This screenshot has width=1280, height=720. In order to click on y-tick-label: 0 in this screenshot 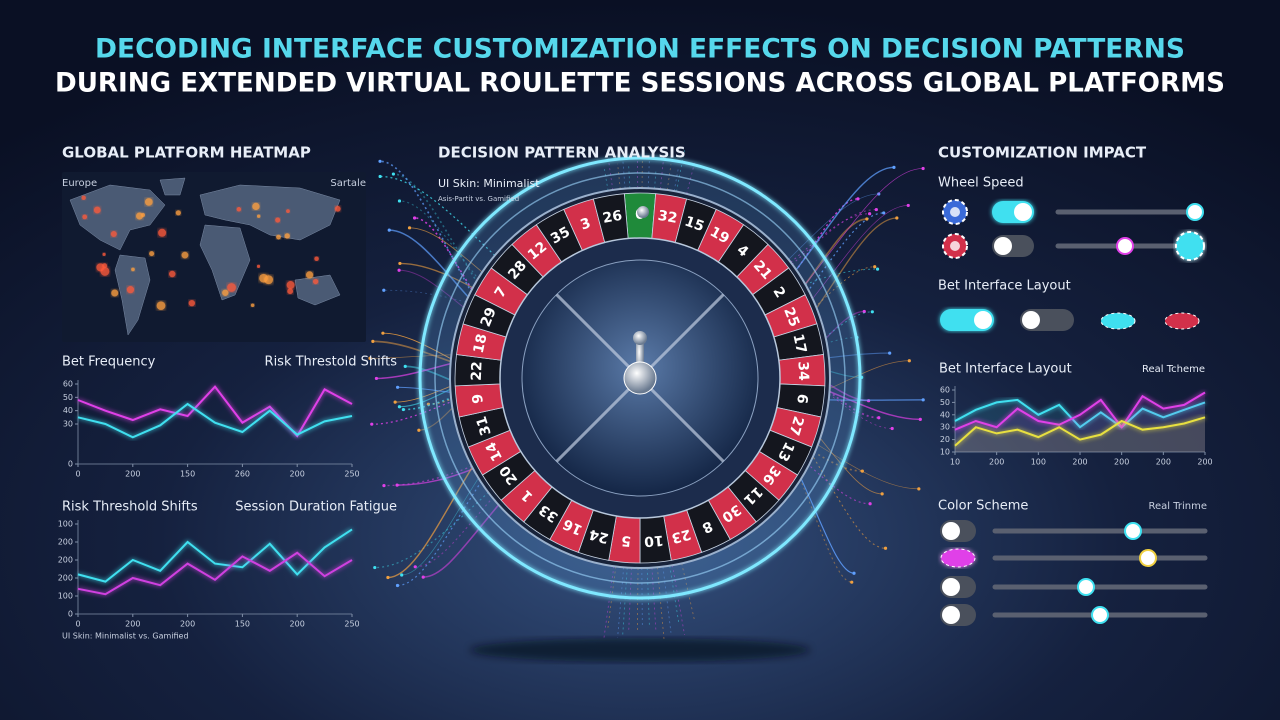, I will do `click(70, 464)`.